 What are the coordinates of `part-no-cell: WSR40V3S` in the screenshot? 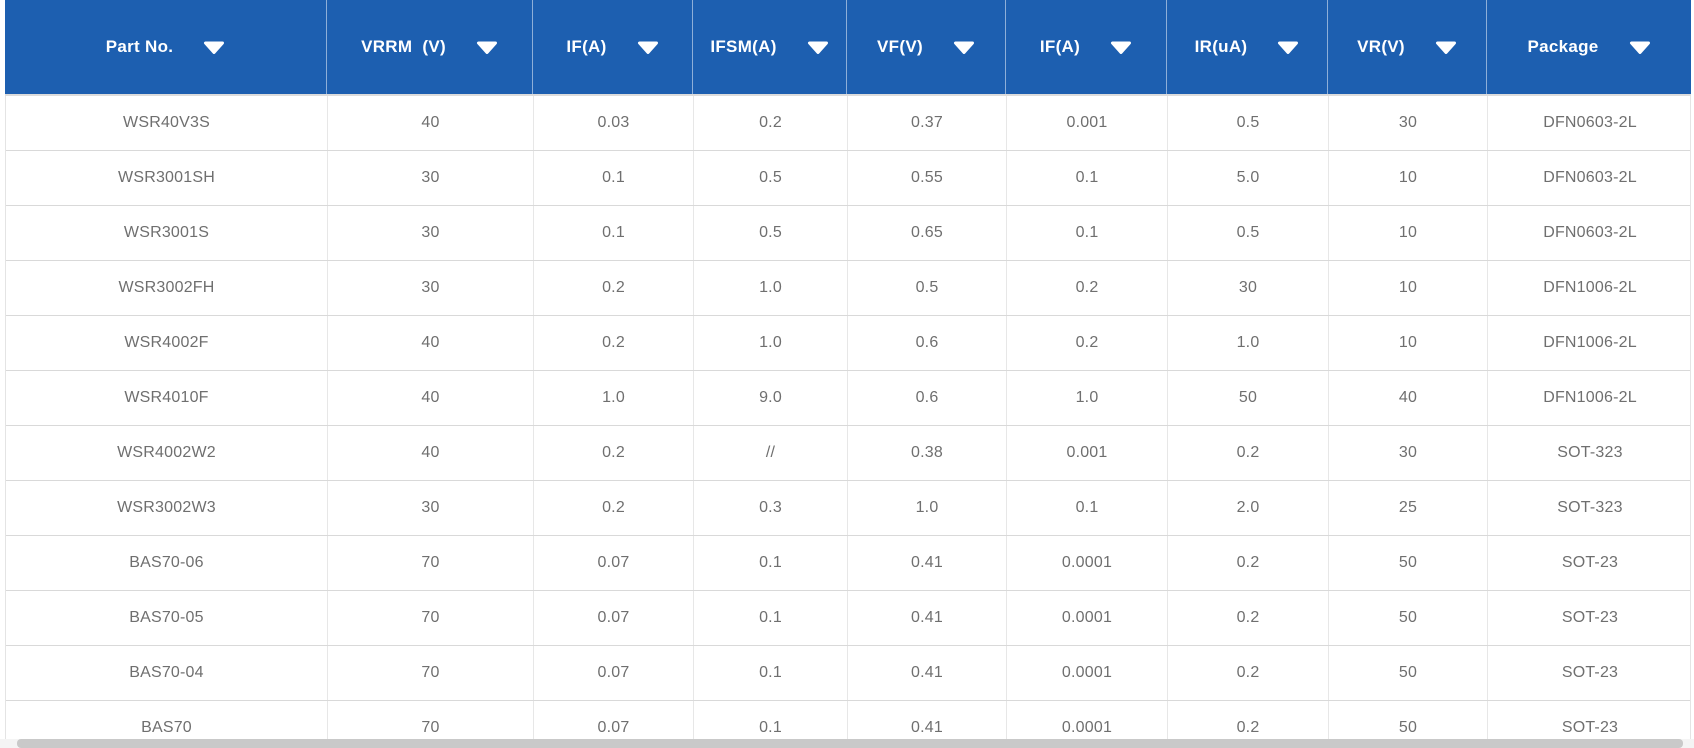 It's located at (167, 123).